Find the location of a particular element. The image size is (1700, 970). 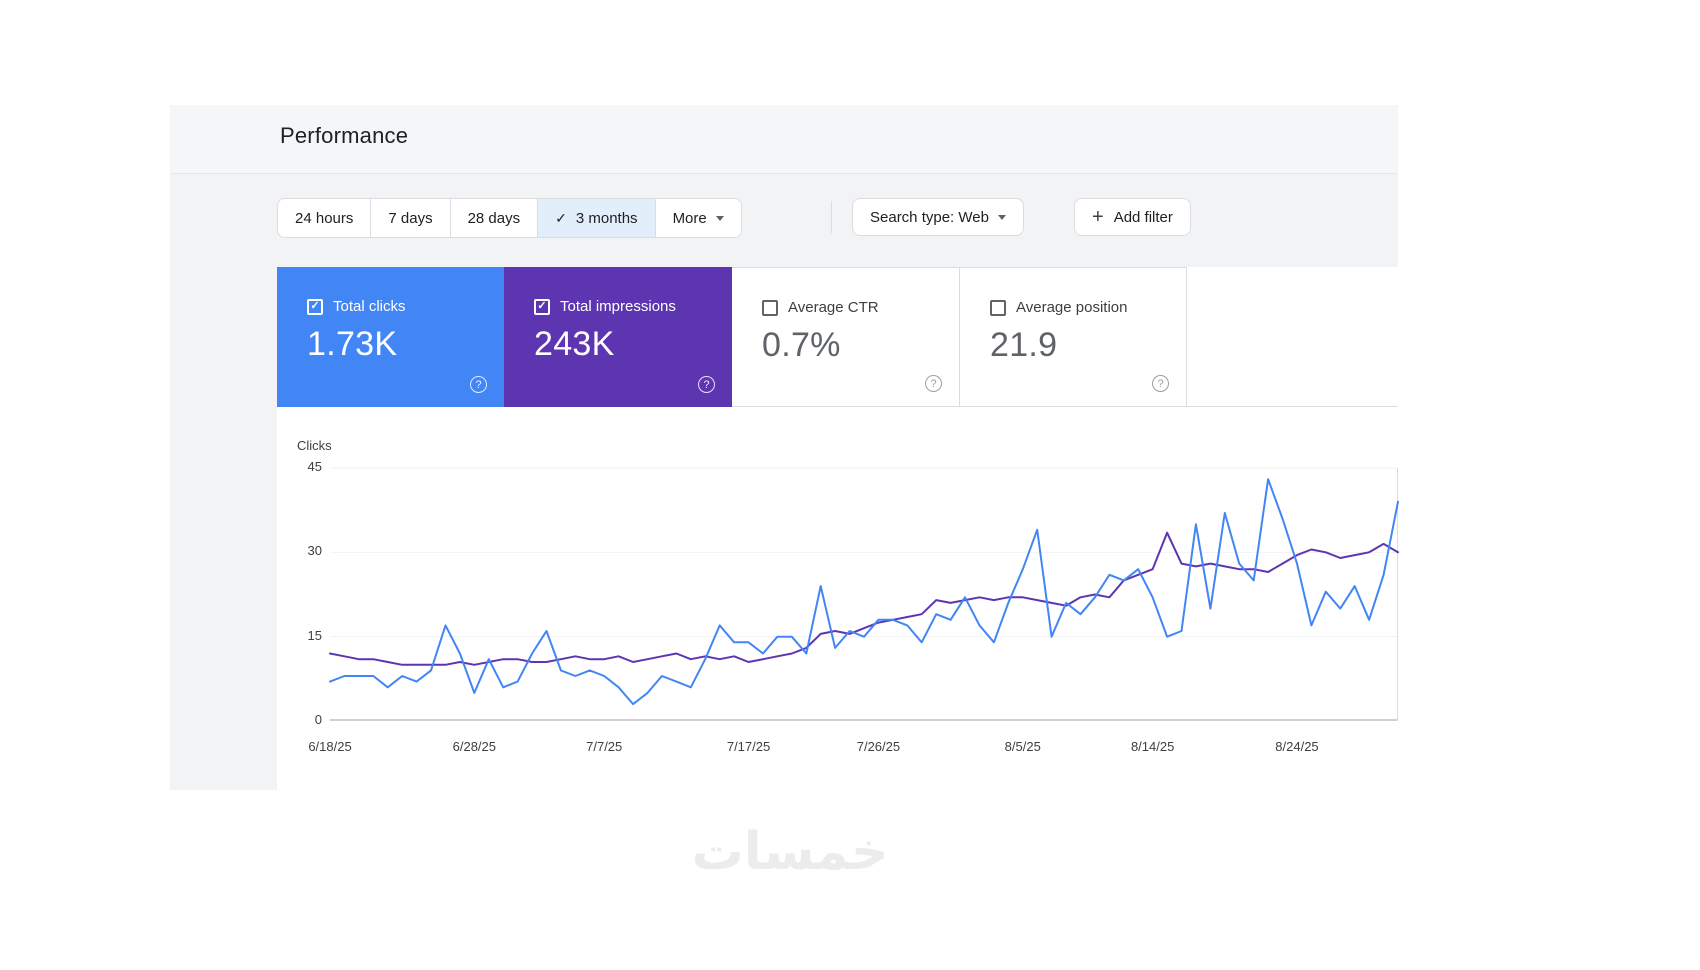

chip-label: More is located at coordinates (689, 218).